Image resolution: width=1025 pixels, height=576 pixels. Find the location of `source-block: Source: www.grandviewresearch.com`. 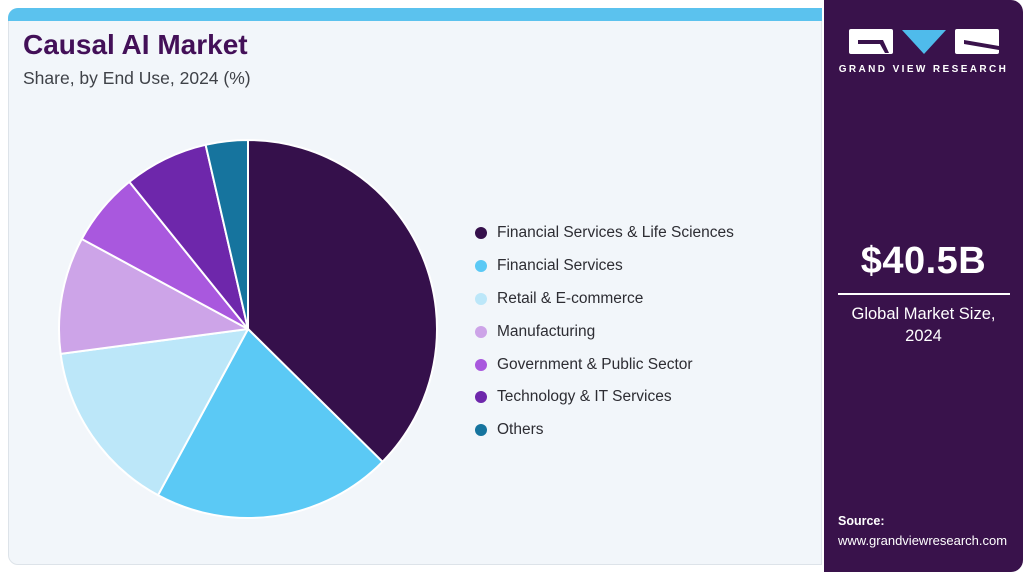

source-block: Source: www.grandviewresearch.com is located at coordinates (922, 531).